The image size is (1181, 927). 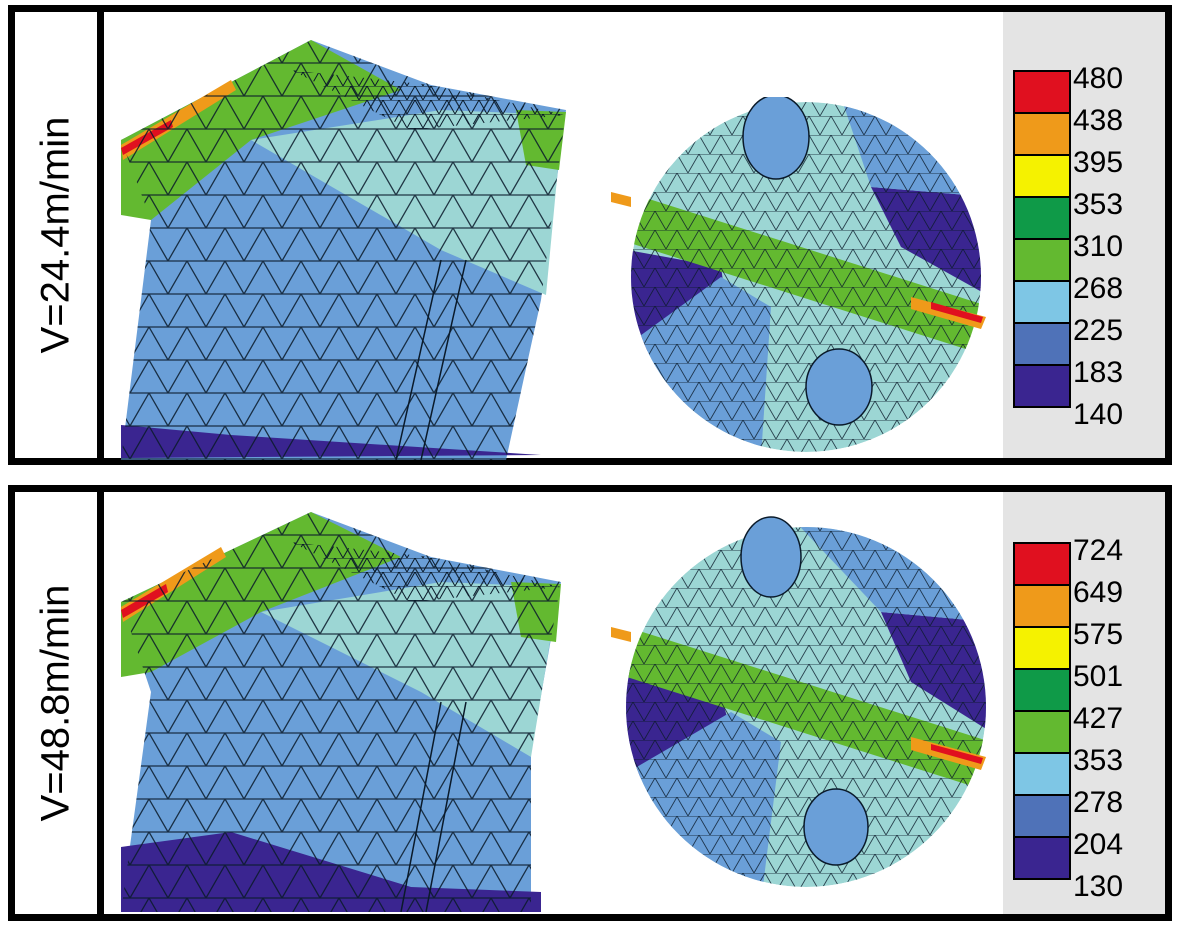 What do you see at coordinates (1098, 330) in the screenshot?
I see `scale-tick: 225` at bounding box center [1098, 330].